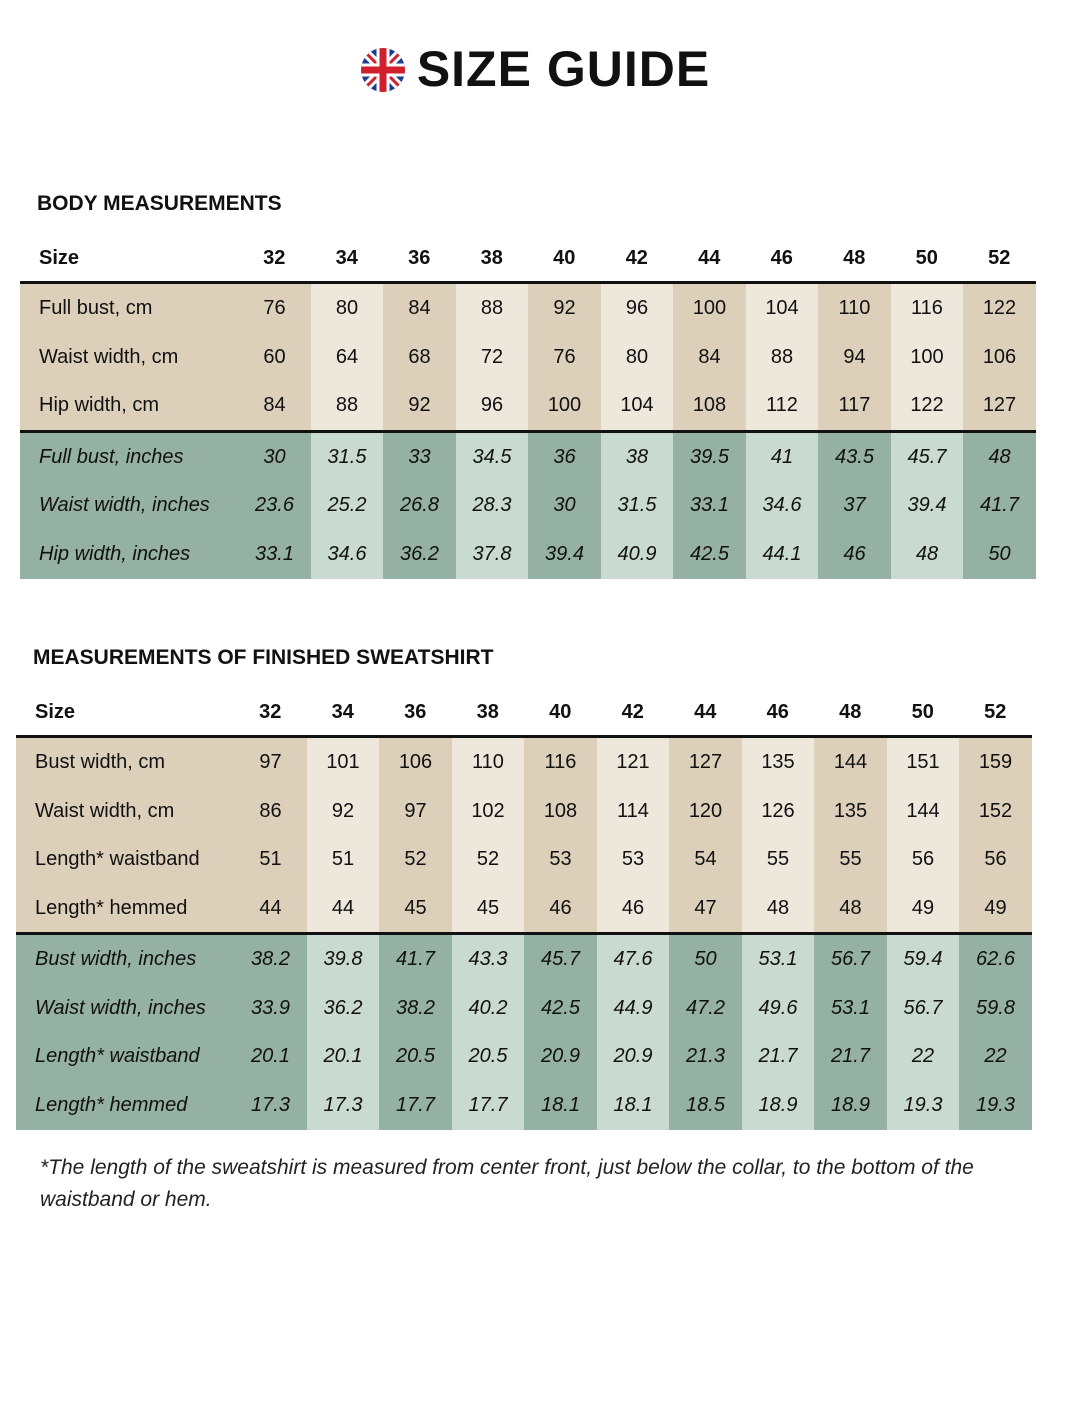  Describe the element at coordinates (125, 959) in the screenshot. I see `row-label: Bust width, inches` at that location.